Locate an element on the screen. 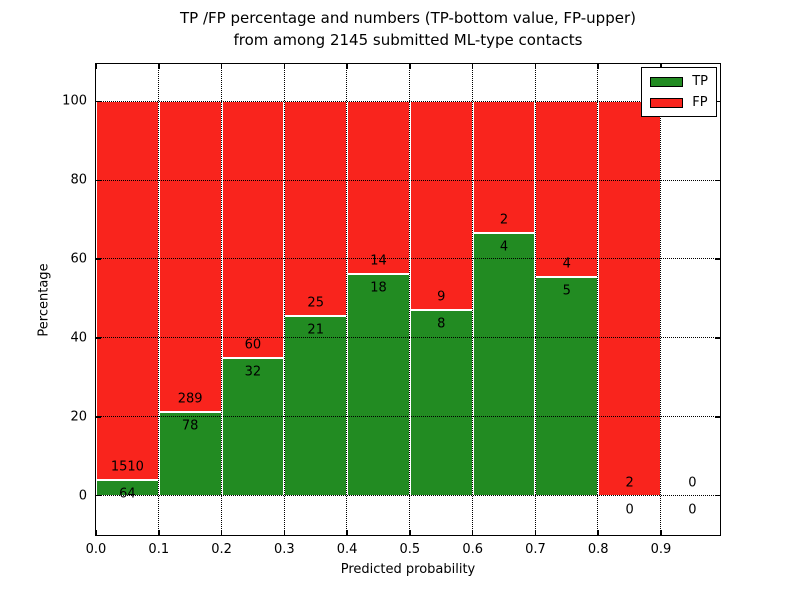 The image size is (800, 600). y-axis-label: Percentage is located at coordinates (44, 300).